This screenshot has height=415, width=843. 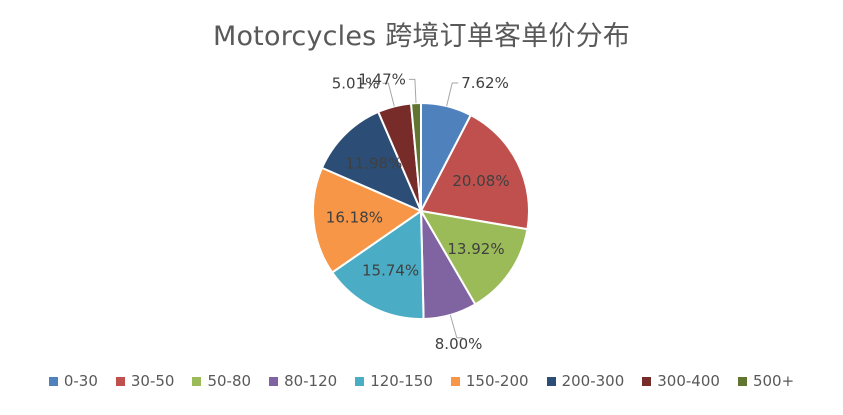 What do you see at coordinates (401, 381) in the screenshot?
I see `legend-label: 120-150` at bounding box center [401, 381].